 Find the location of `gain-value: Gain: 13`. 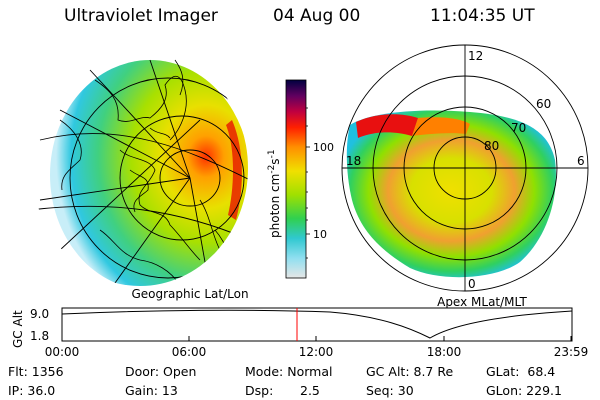

gain-value: Gain: 13 is located at coordinates (151, 390).